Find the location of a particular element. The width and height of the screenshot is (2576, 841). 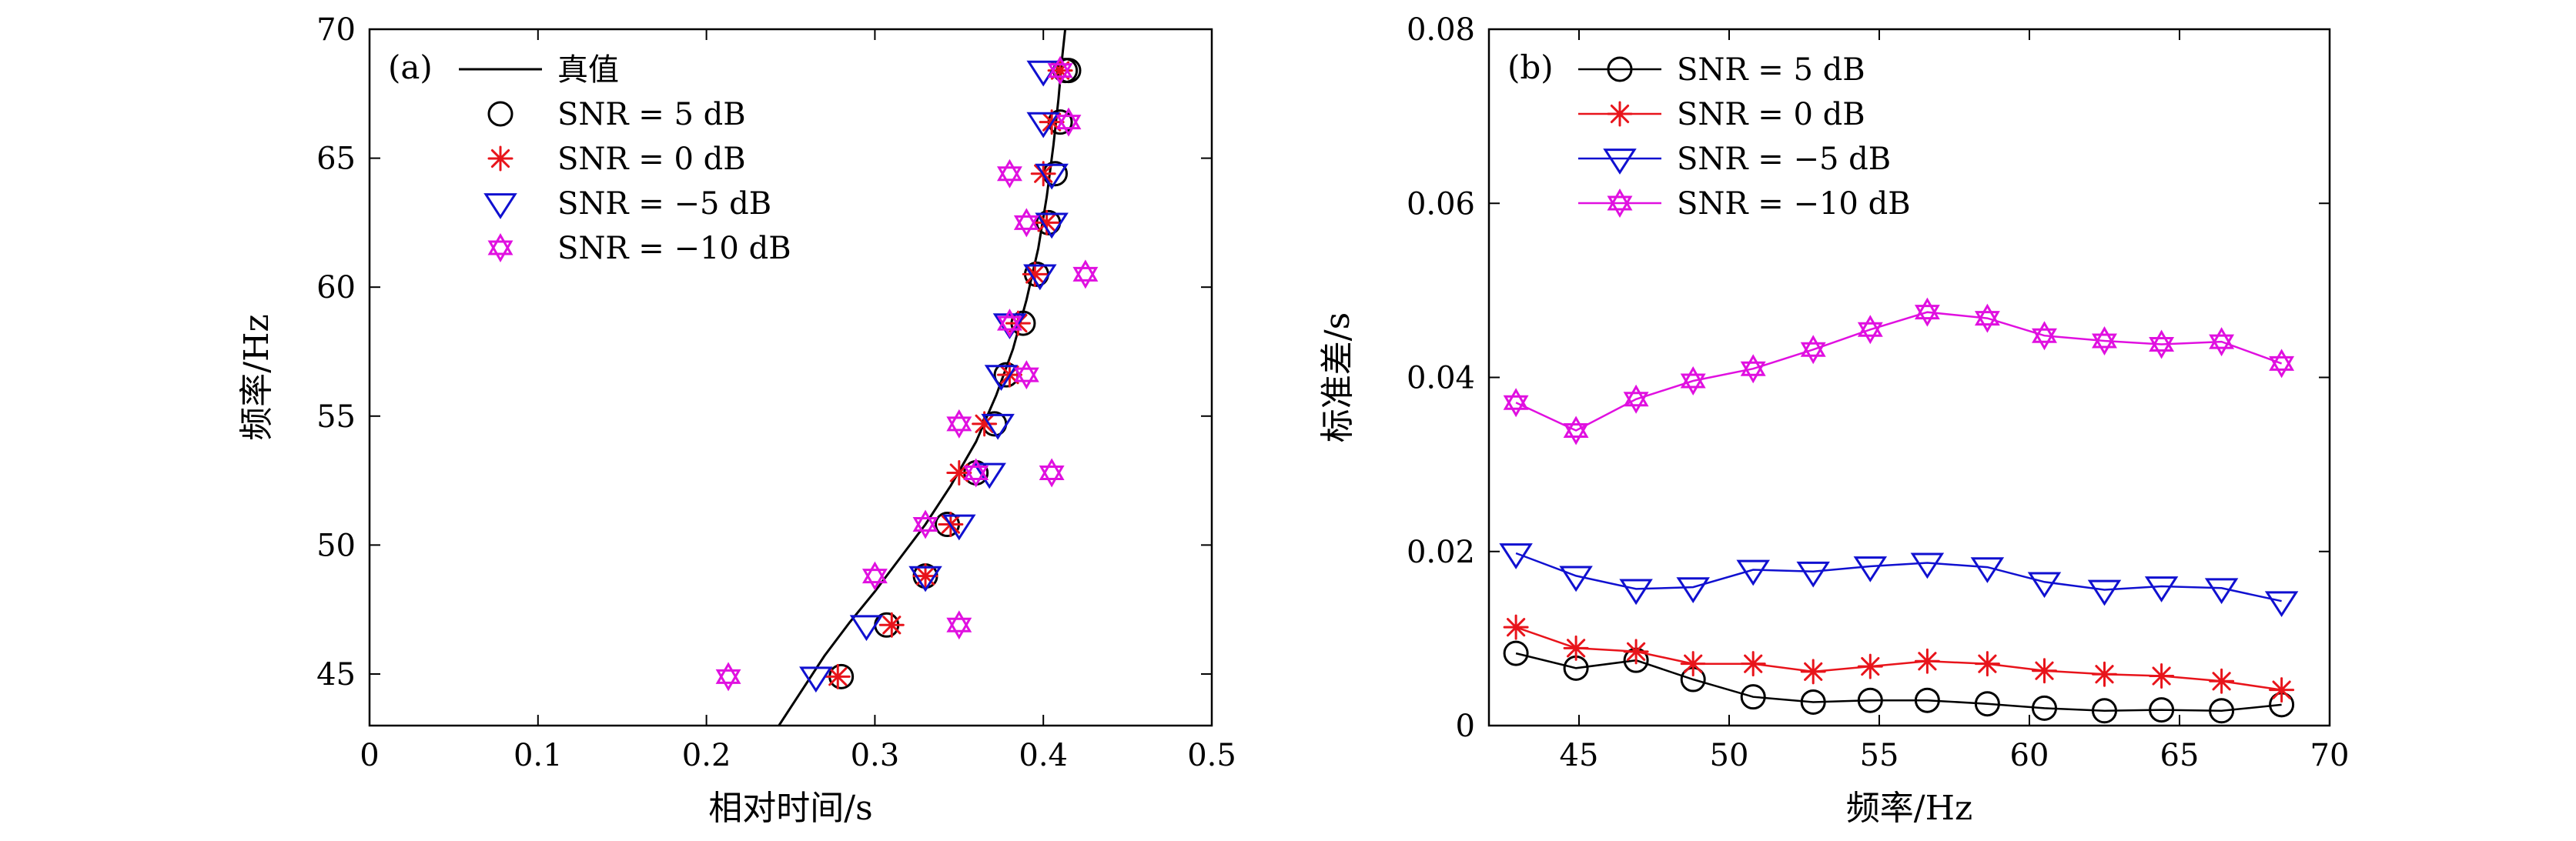

x-tick-label: 55 is located at coordinates (1880, 755).